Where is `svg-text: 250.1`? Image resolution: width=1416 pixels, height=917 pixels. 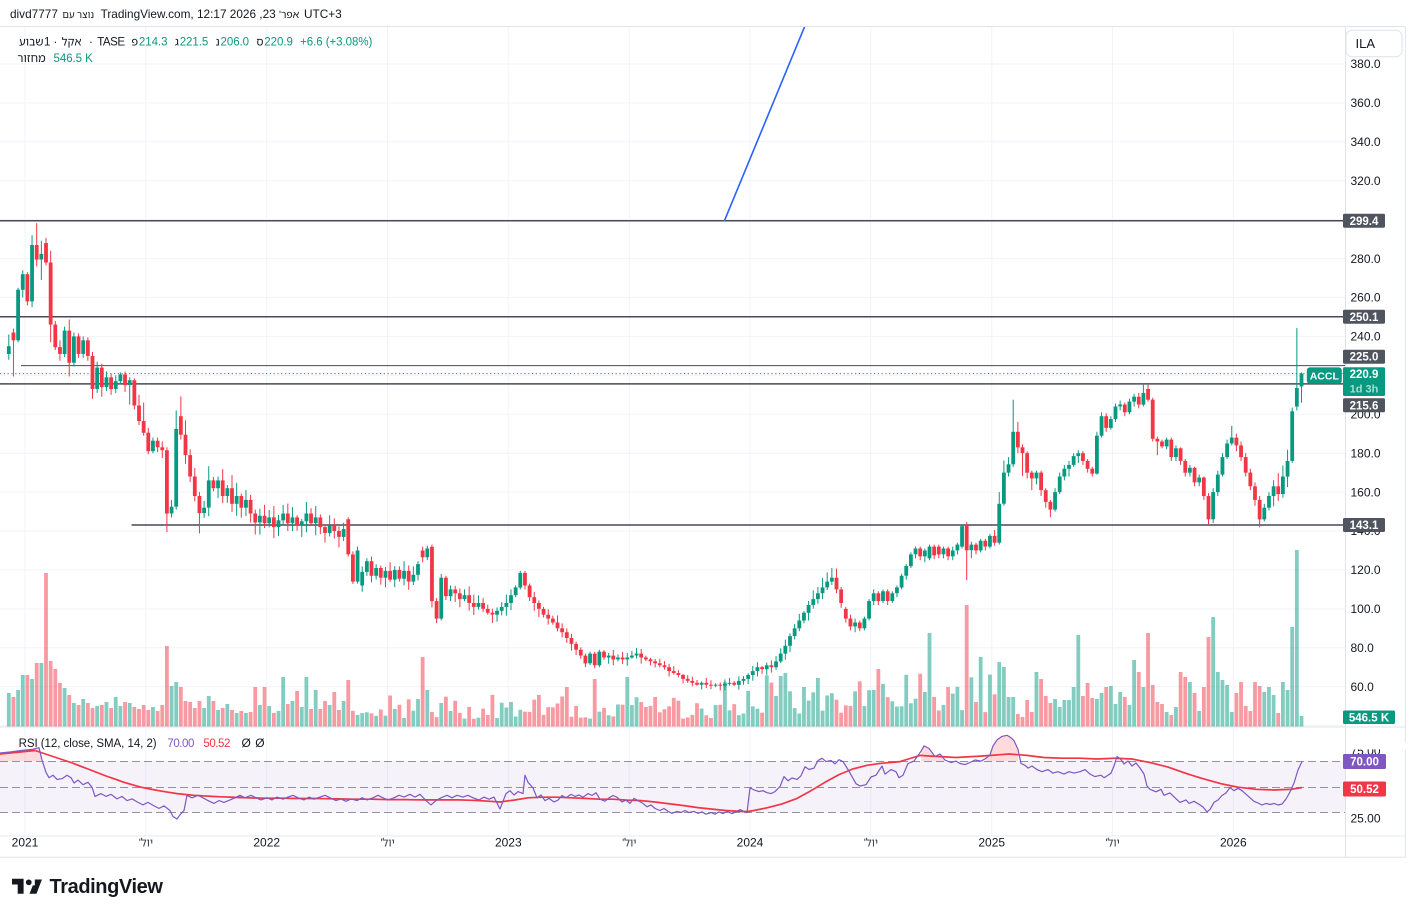 svg-text: 250.1 is located at coordinates (1364, 318).